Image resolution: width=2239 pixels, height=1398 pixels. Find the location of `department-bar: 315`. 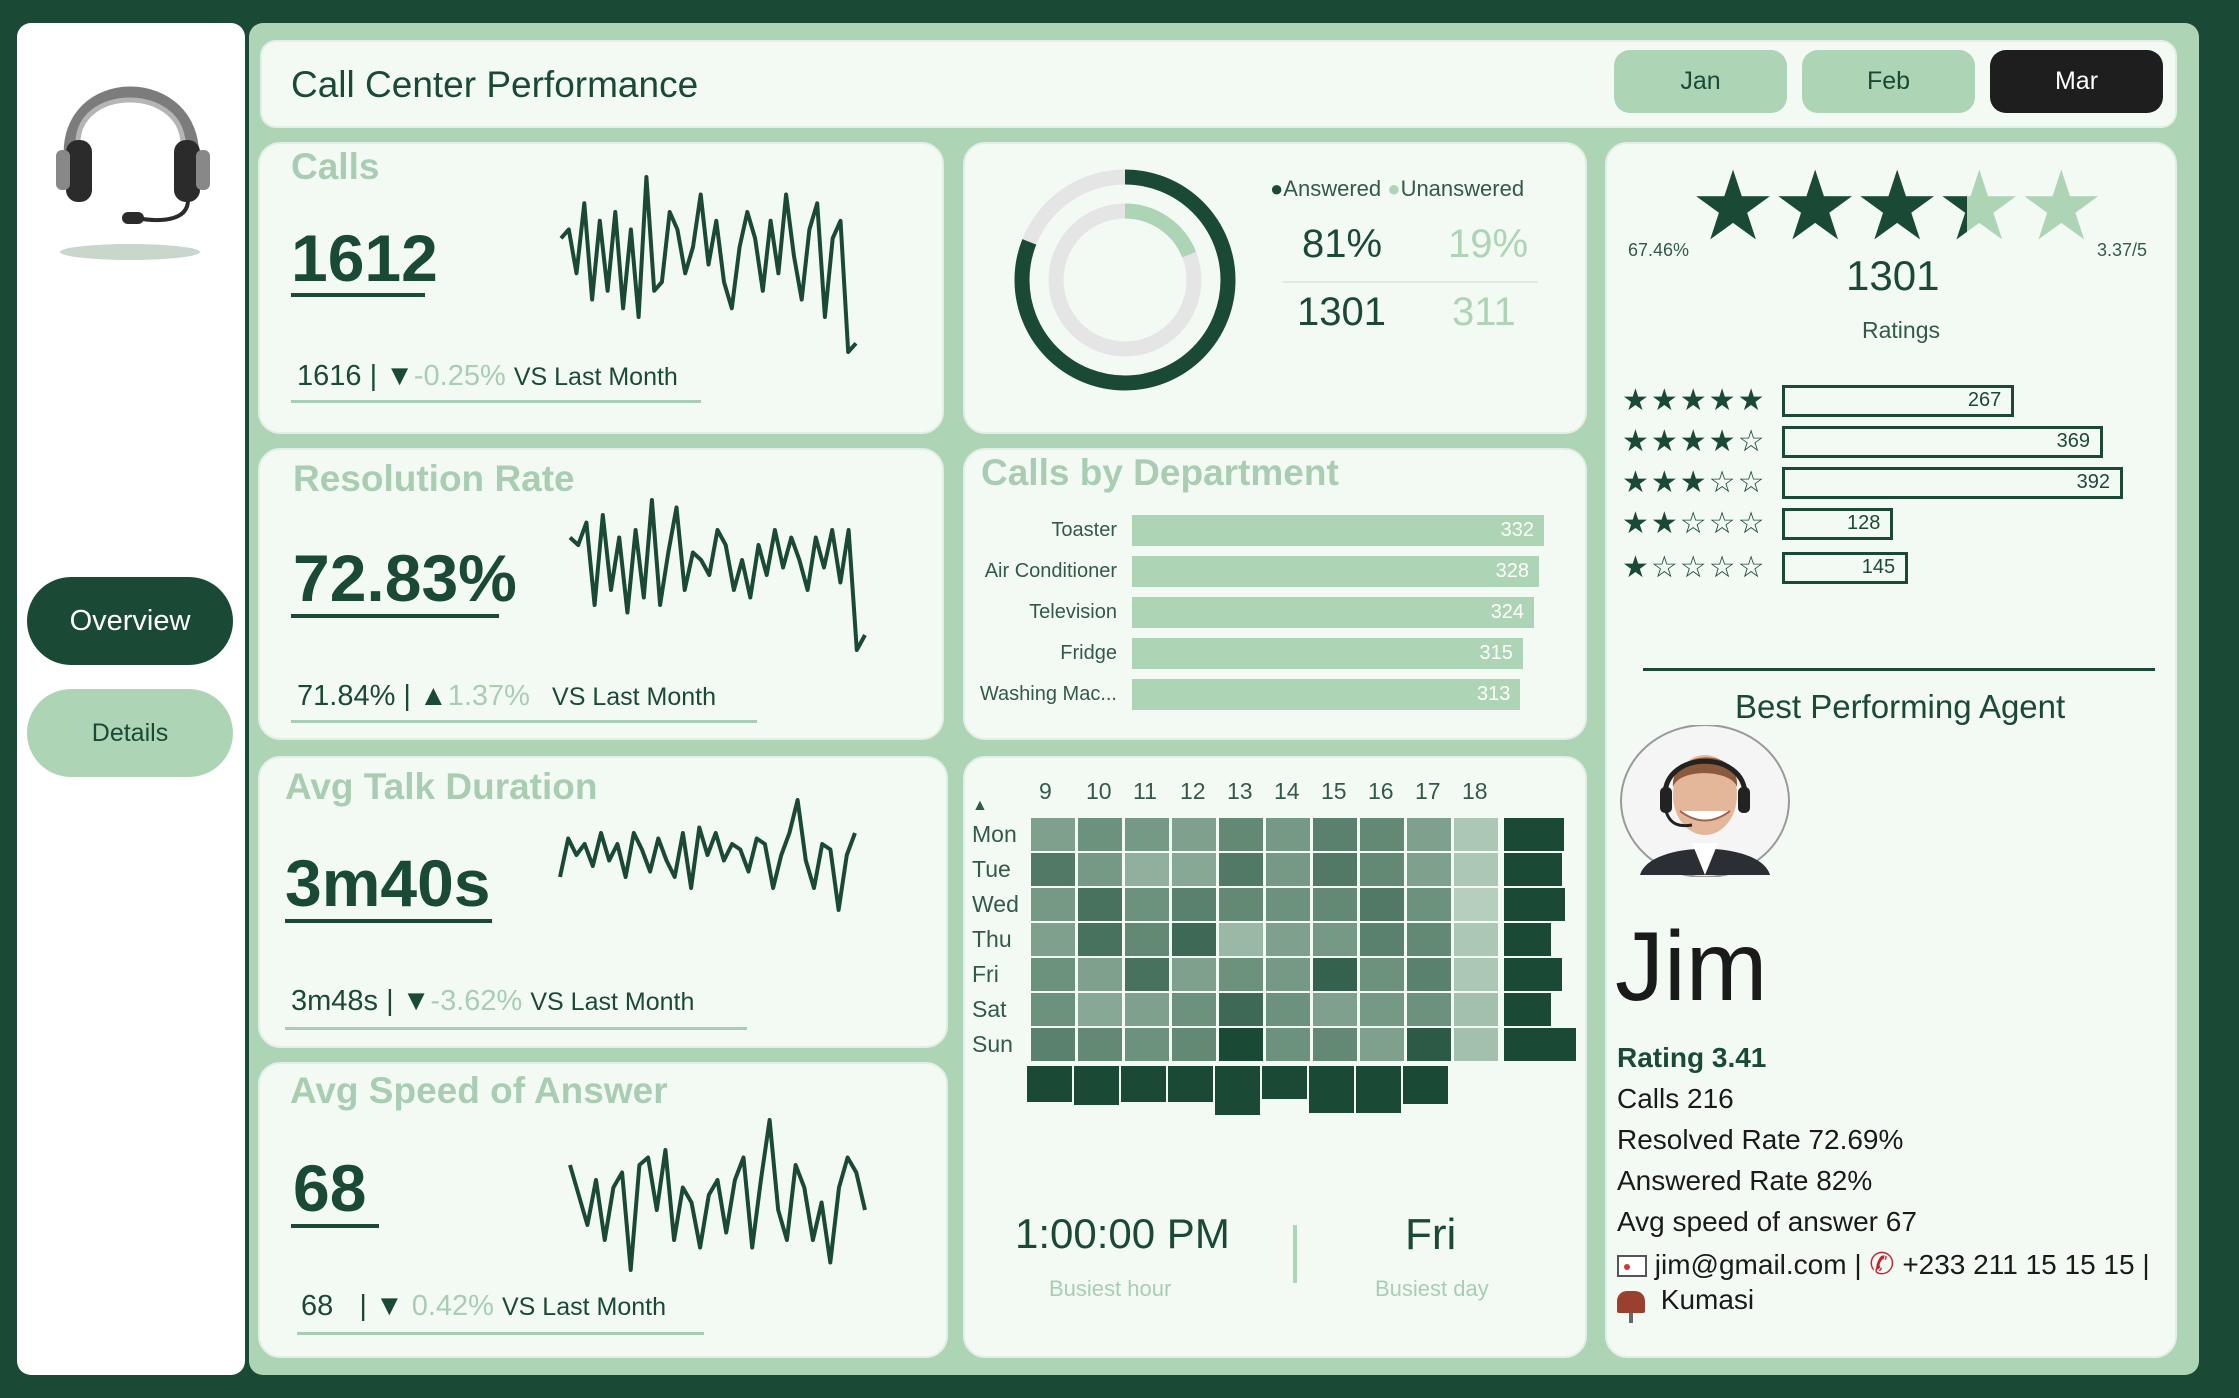

department-bar: 315 is located at coordinates (1327, 653).